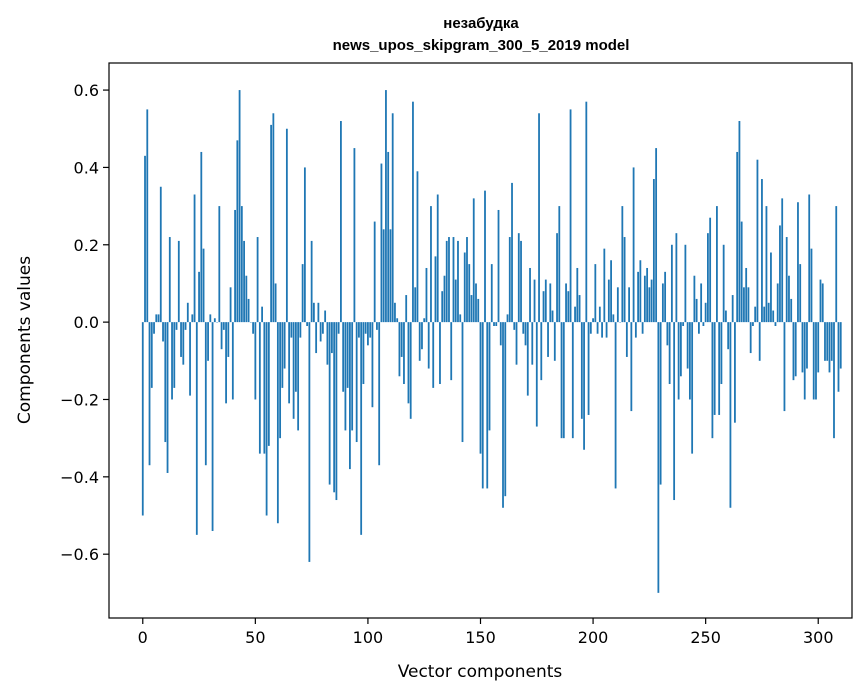 This screenshot has height=696, width=867. I want to click on chart-title-line-1: незабудка, so click(481, 23).